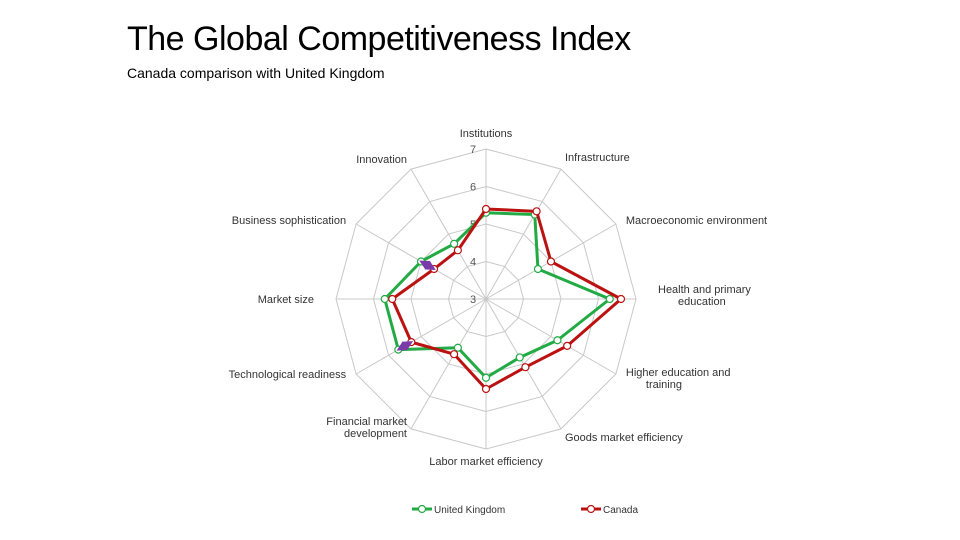 This screenshot has height=540, width=960. I want to click on legend: United Kingdom Canada, so click(525, 510).